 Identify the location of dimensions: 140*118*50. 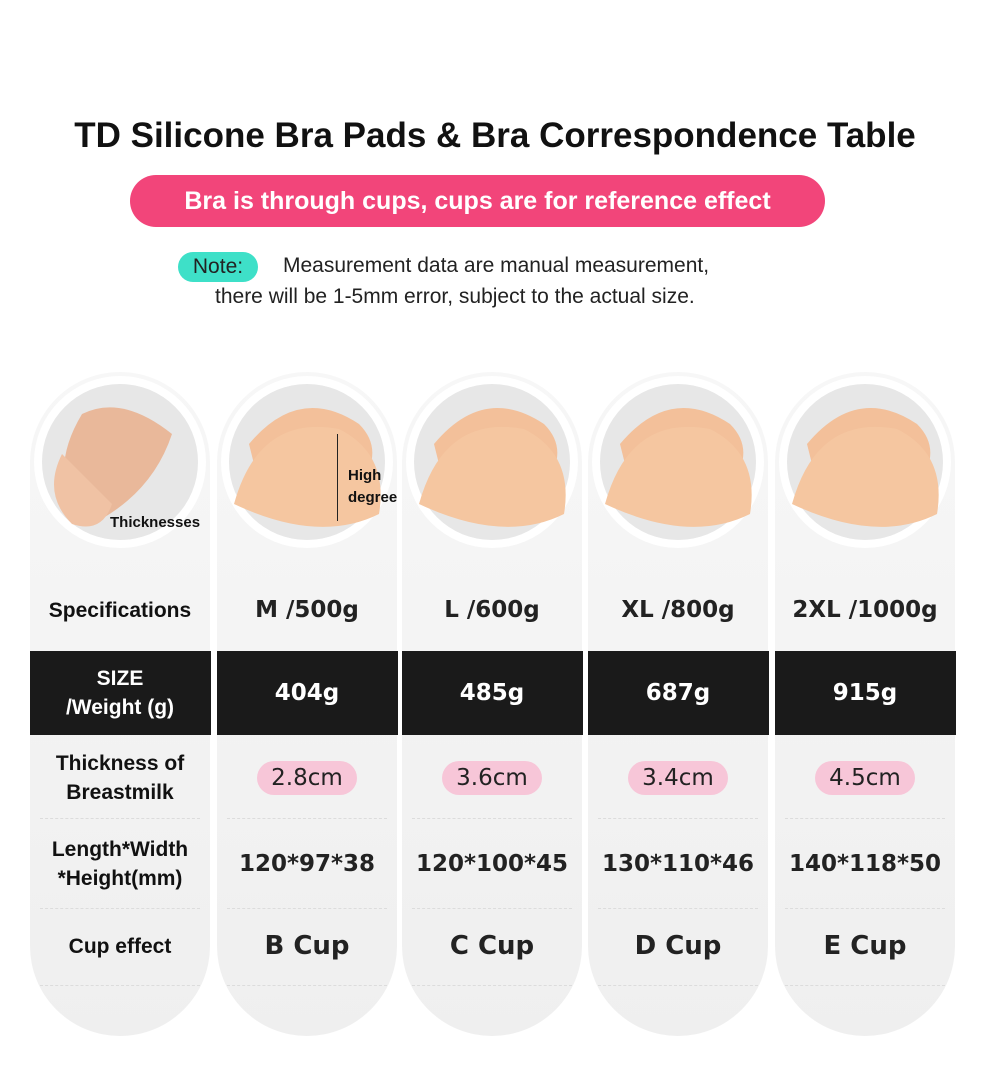
(865, 863).